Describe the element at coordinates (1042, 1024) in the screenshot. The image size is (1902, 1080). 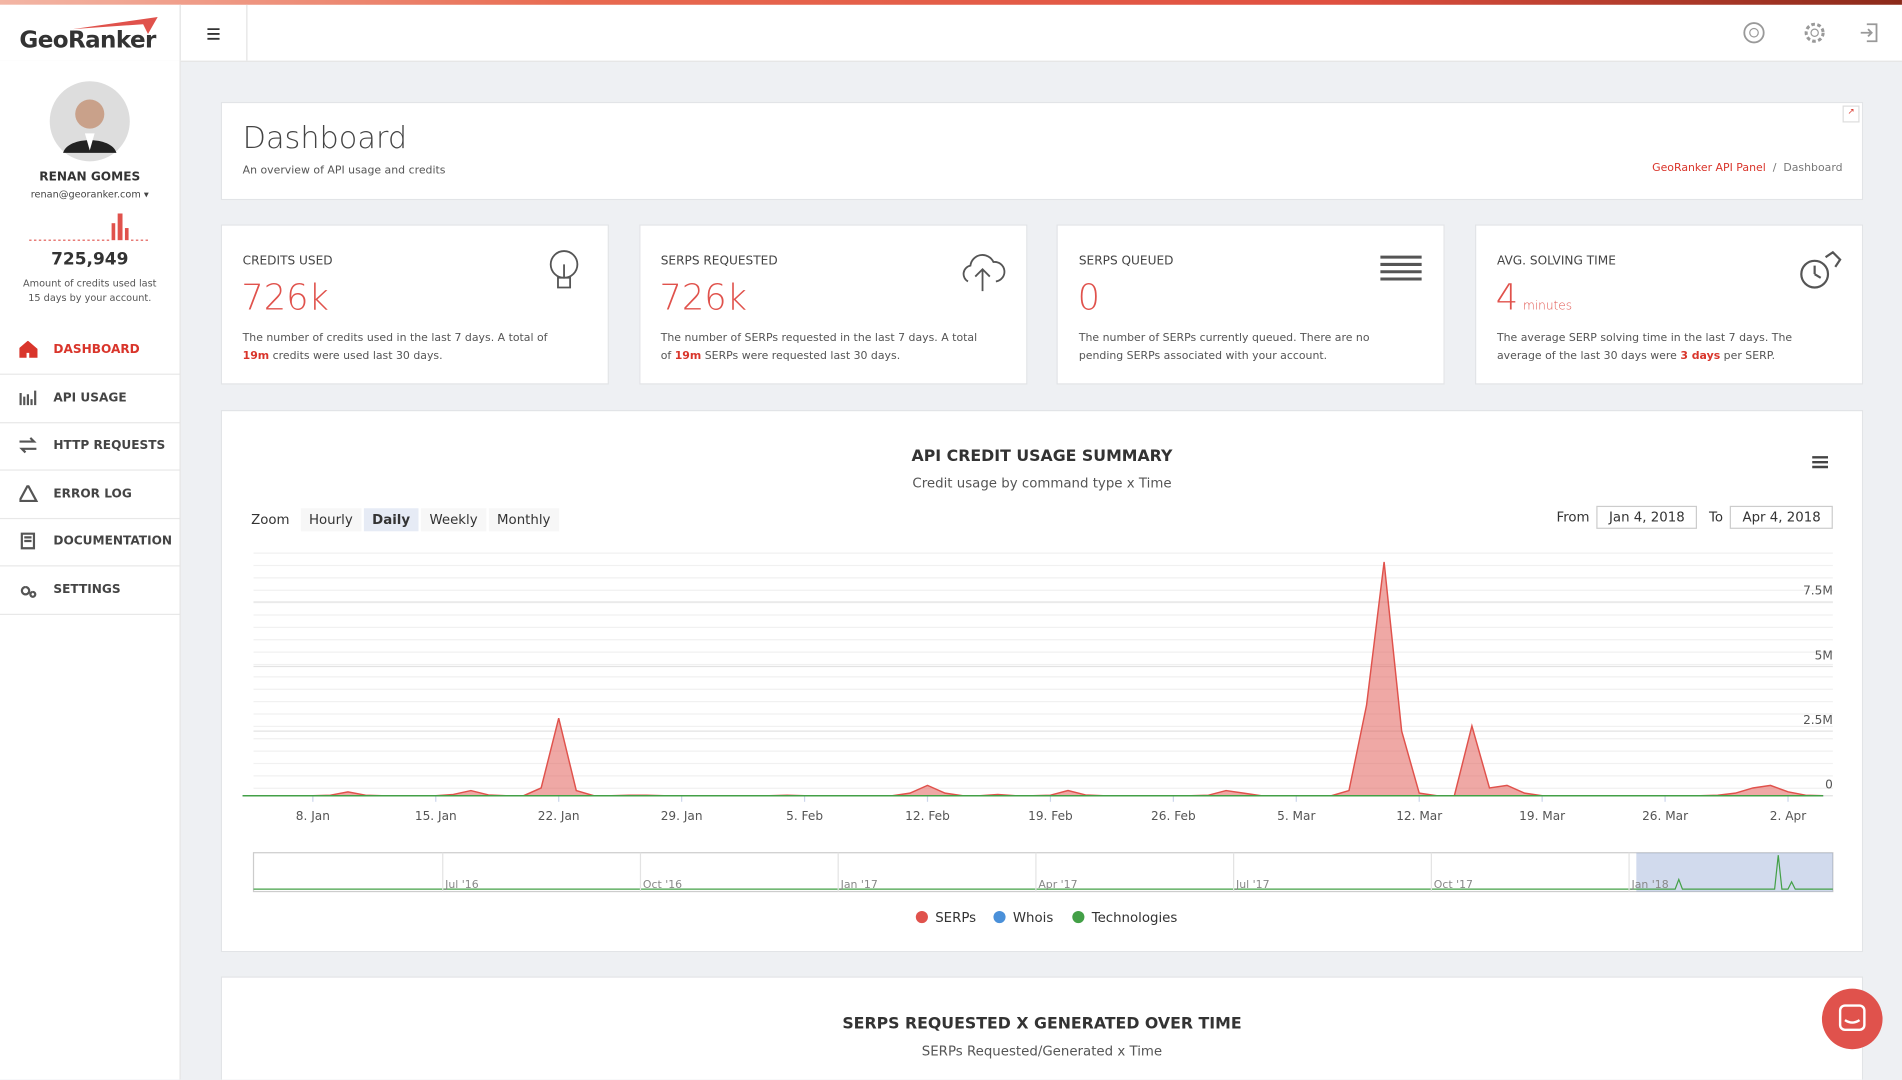
I see `chart2-title: SERPS REQUESTED X GENERATED OVER TIME` at that location.